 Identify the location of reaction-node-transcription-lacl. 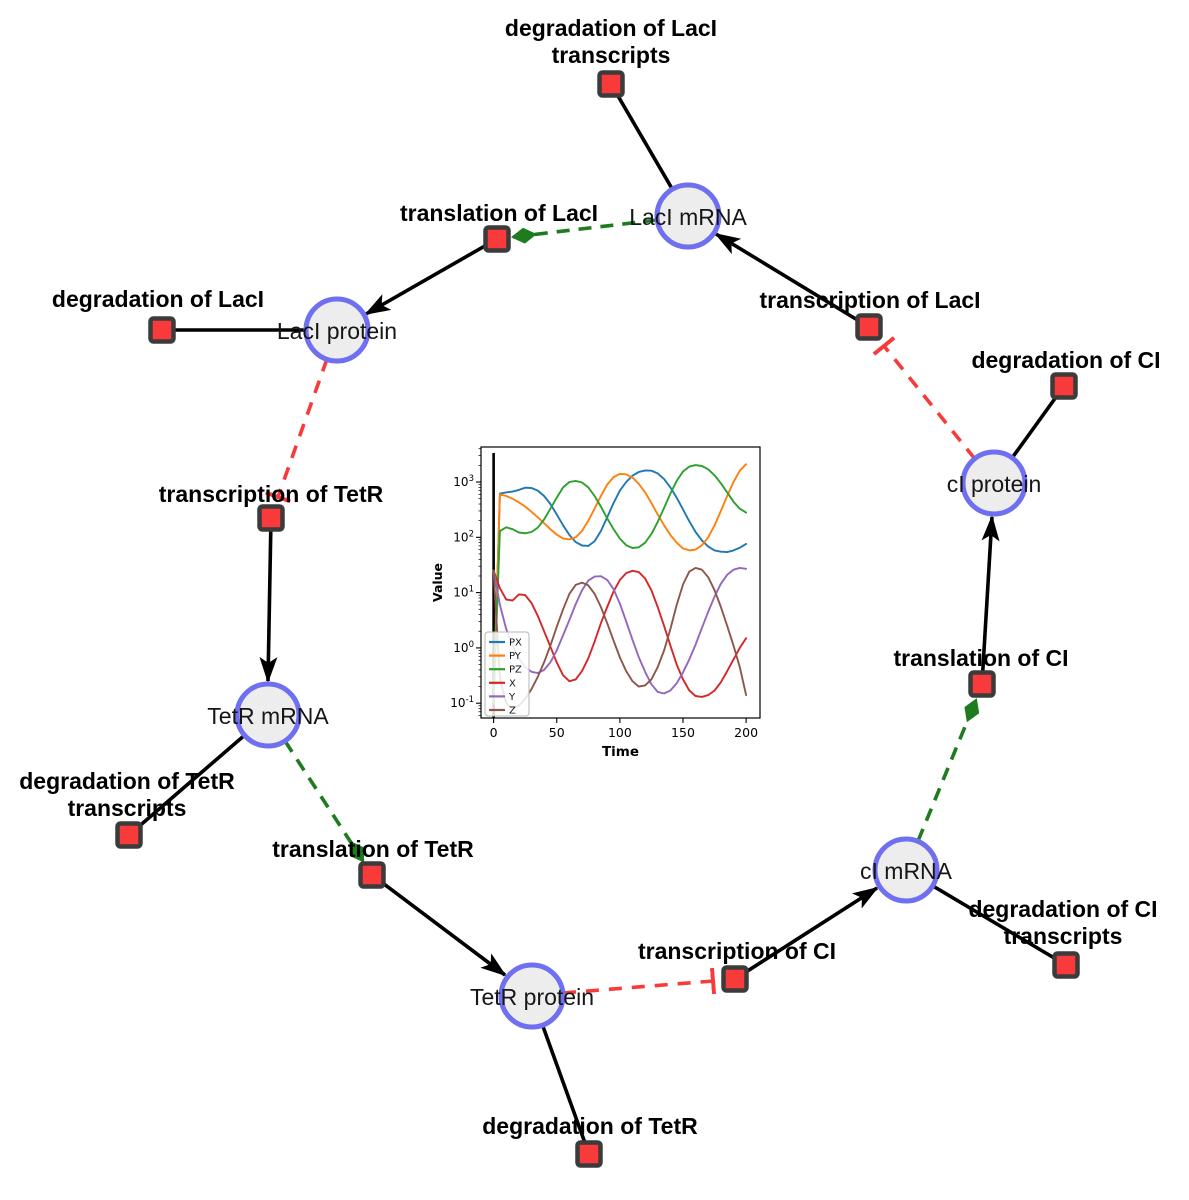
(869, 327).